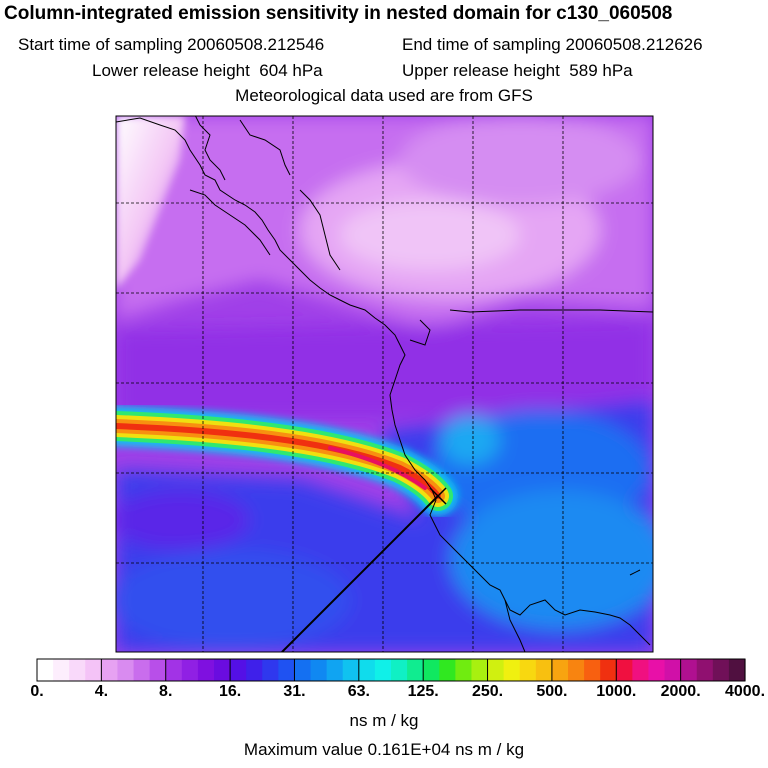 Image resolution: width=768 pixels, height=768 pixels. I want to click on lower-height-line: Lower release height 604 hPa, so click(207, 71).